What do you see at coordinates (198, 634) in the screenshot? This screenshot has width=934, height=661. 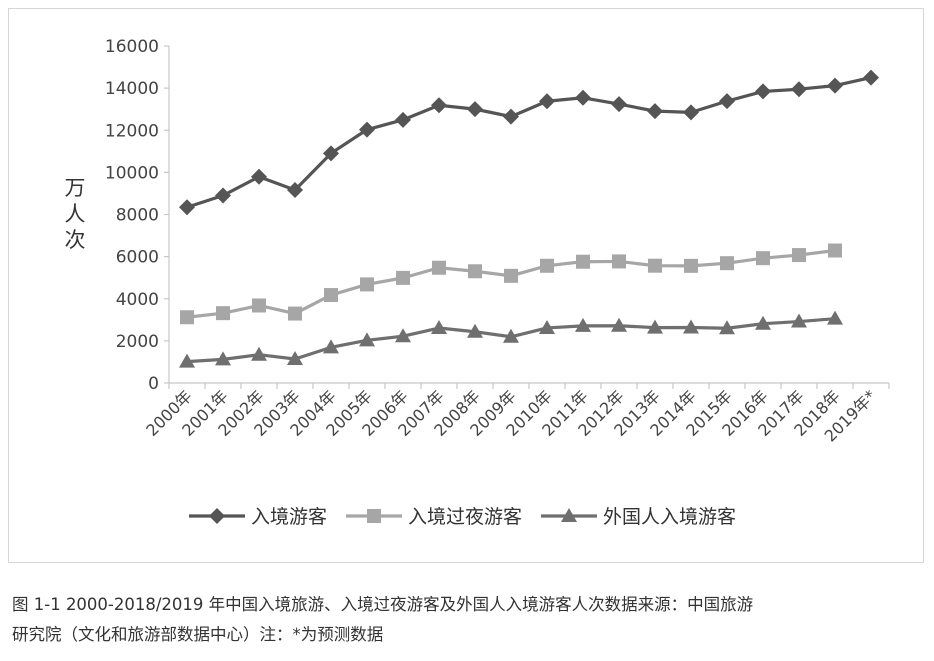 I see `caption-line-2: 研究院（文化和旅游部数据中心）注：*为预测数据` at bounding box center [198, 634].